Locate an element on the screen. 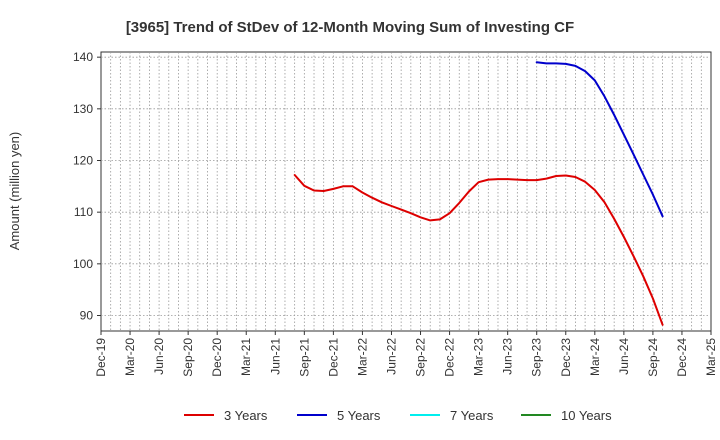 The height and width of the screenshot is (440, 720). x-tick-label: Mar-22 is located at coordinates (362, 357).